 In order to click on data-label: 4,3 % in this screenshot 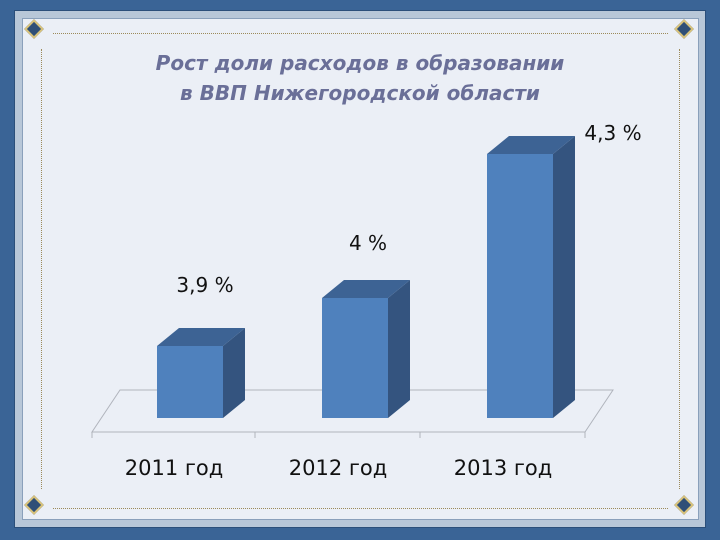, I will do `click(612, 133)`.